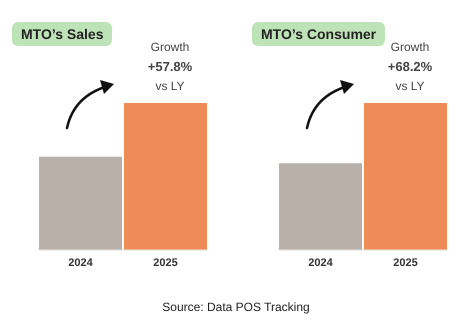 This screenshot has width=472, height=322. Describe the element at coordinates (236, 307) in the screenshot. I see `source-note: Source: Data POS Tracking` at that location.